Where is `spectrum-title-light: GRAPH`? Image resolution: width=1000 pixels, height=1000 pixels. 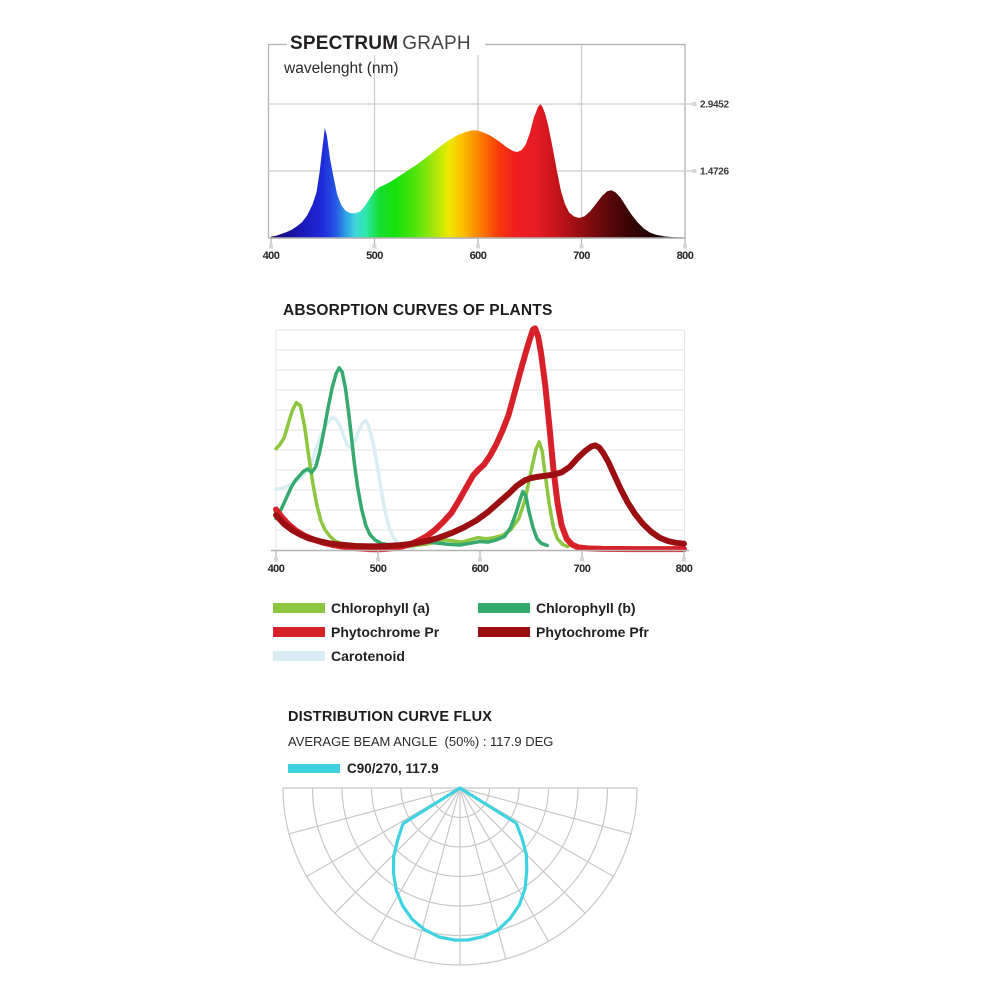 spectrum-title-light: GRAPH is located at coordinates (436, 43).